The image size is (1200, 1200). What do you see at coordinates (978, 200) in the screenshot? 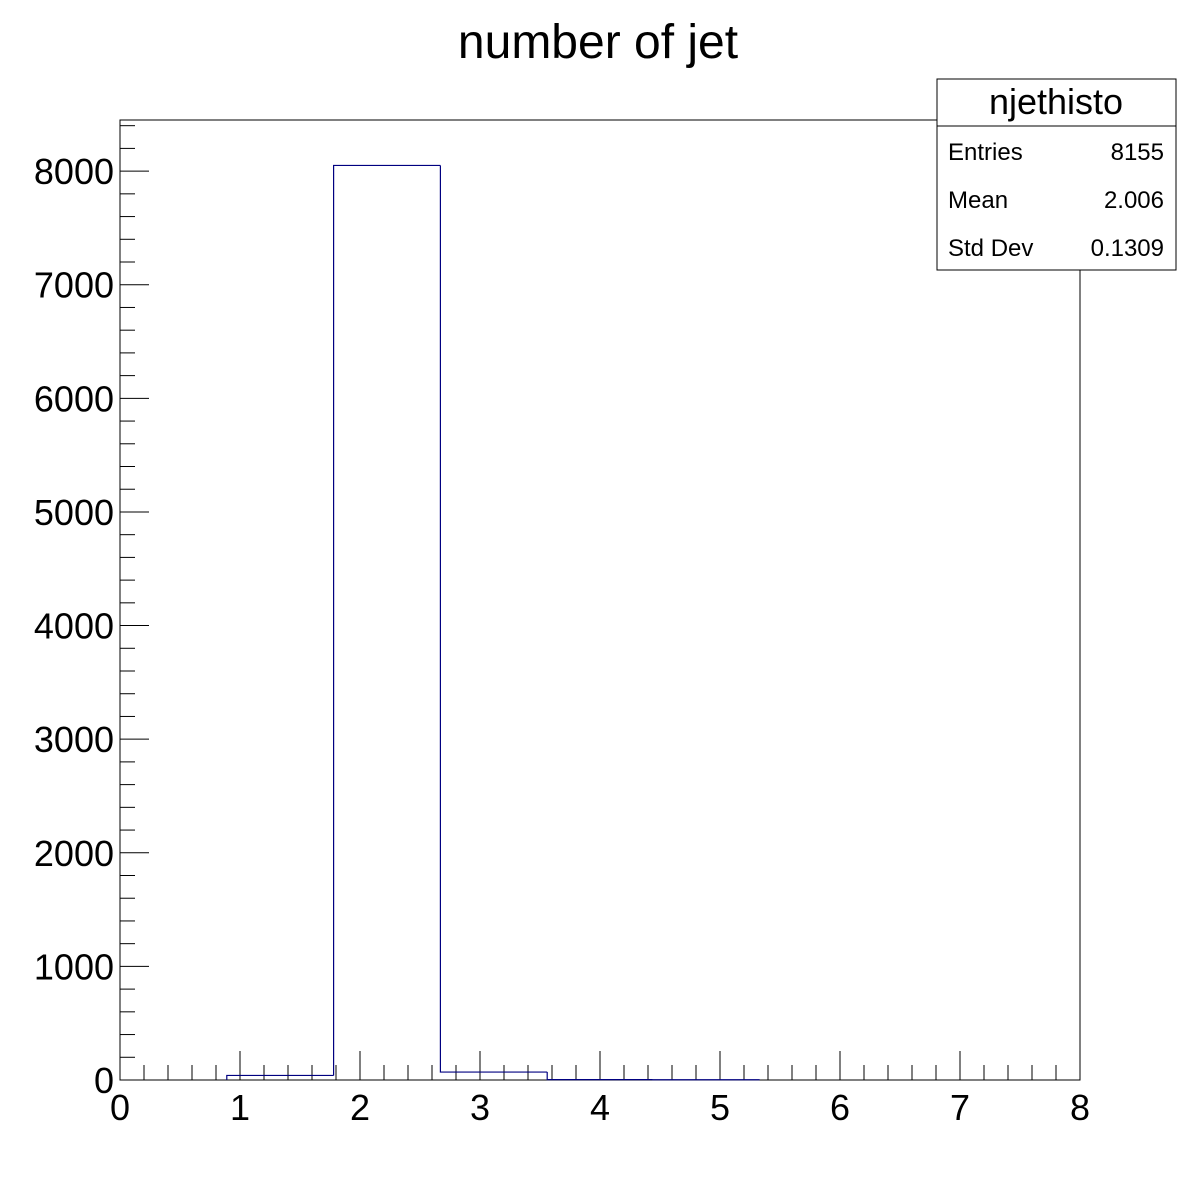
I see `stats-mean-label: Mean` at bounding box center [978, 200].